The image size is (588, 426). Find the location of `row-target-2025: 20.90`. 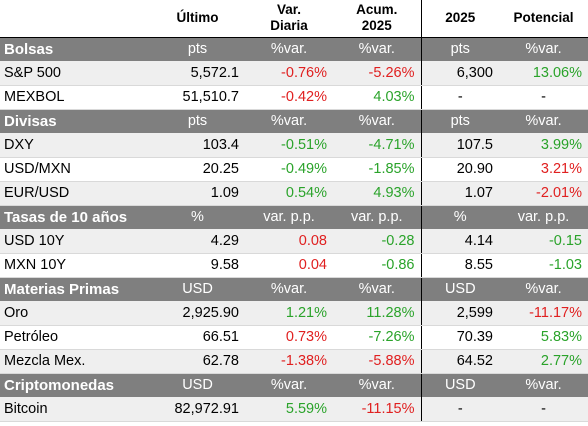

row-target-2025: 20.90 is located at coordinates (459, 169).